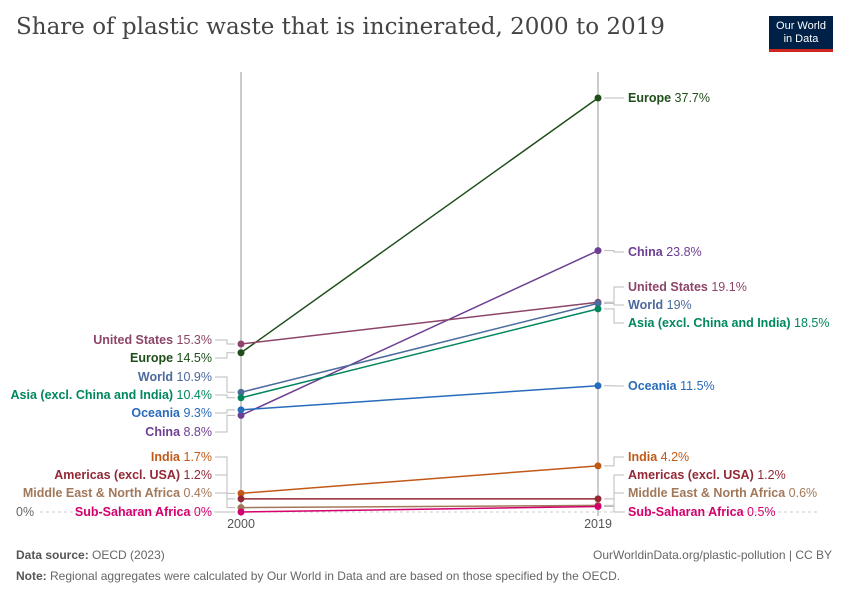 The image size is (850, 600). I want to click on connector-left-asia-excl-china-and-india, so click(225, 396).